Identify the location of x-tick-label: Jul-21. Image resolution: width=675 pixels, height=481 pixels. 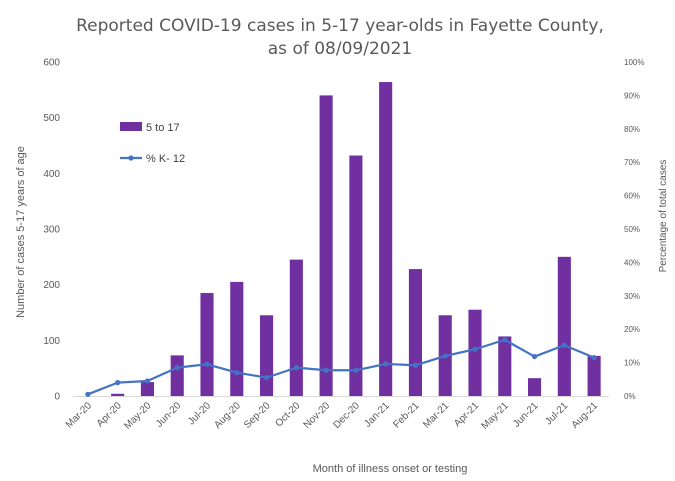
(556, 413).